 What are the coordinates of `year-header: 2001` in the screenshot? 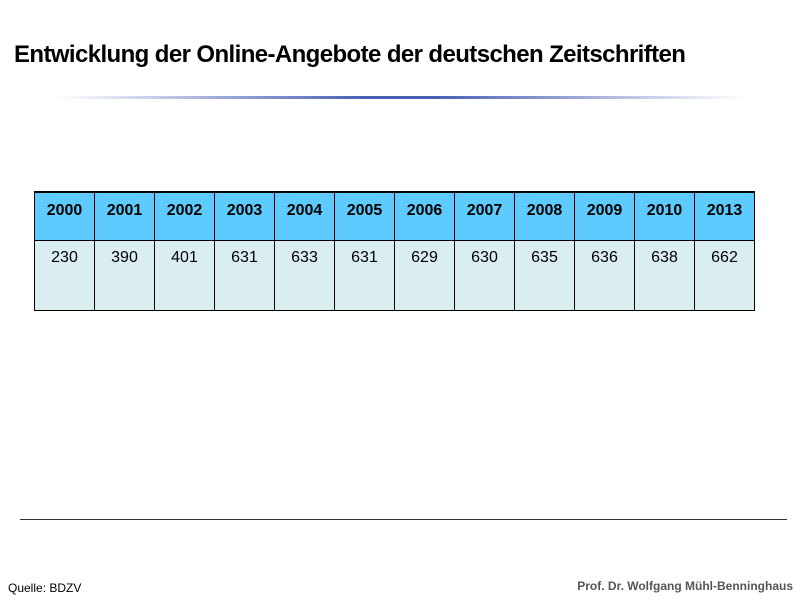 It's located at (124, 216).